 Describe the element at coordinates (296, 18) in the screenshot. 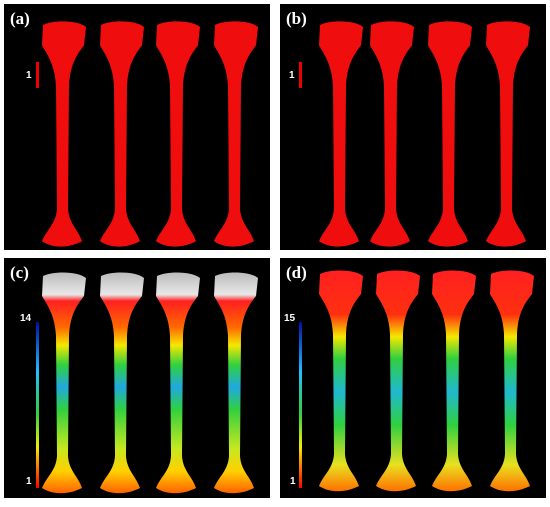

I see `panel-label: (b)` at that location.